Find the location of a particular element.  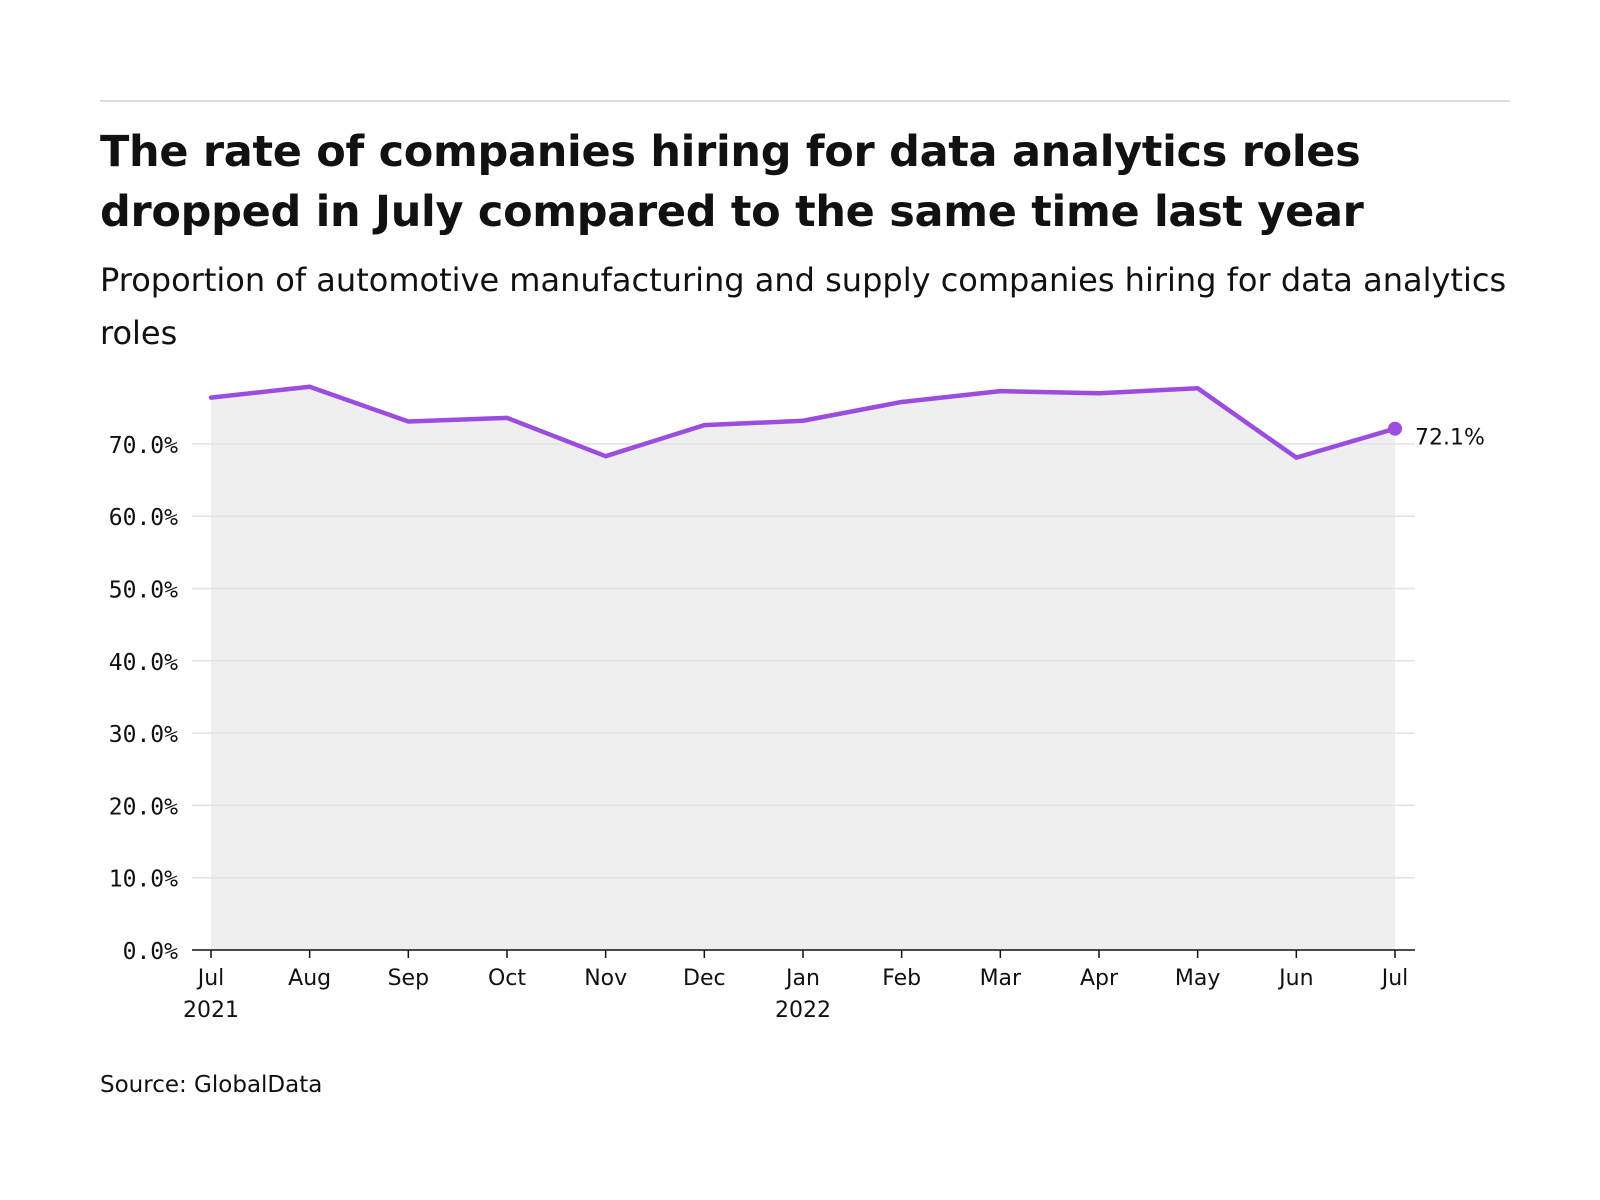

x-tick-label: Dec is located at coordinates (704, 978).